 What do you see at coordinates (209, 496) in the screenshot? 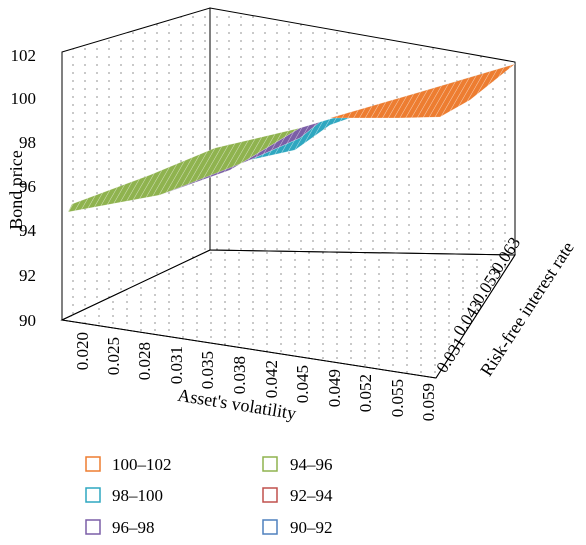
I see `legend: 100–102 98–100 96–98 94–96 92–94 90–92` at bounding box center [209, 496].